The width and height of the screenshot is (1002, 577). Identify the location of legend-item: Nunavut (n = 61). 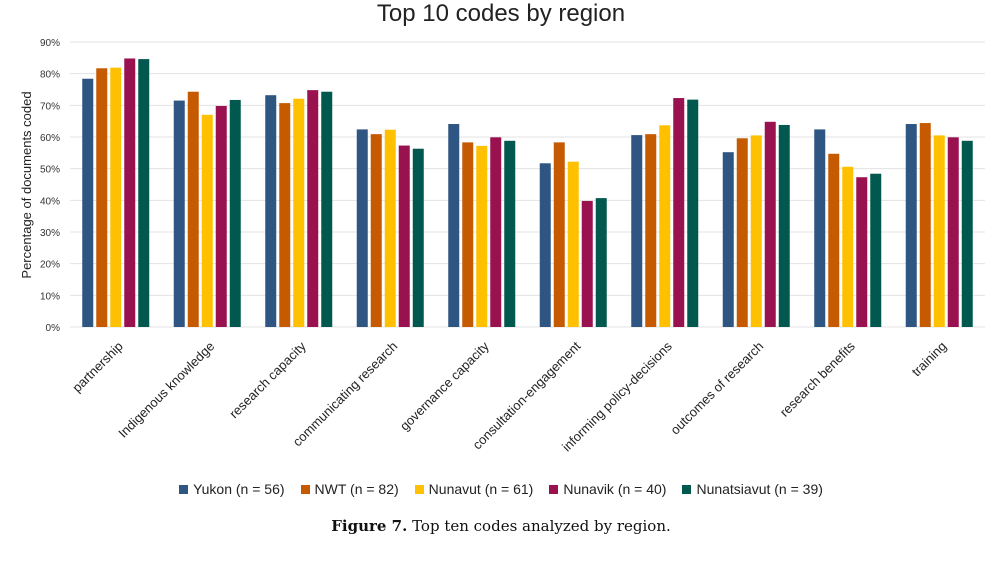
(474, 489).